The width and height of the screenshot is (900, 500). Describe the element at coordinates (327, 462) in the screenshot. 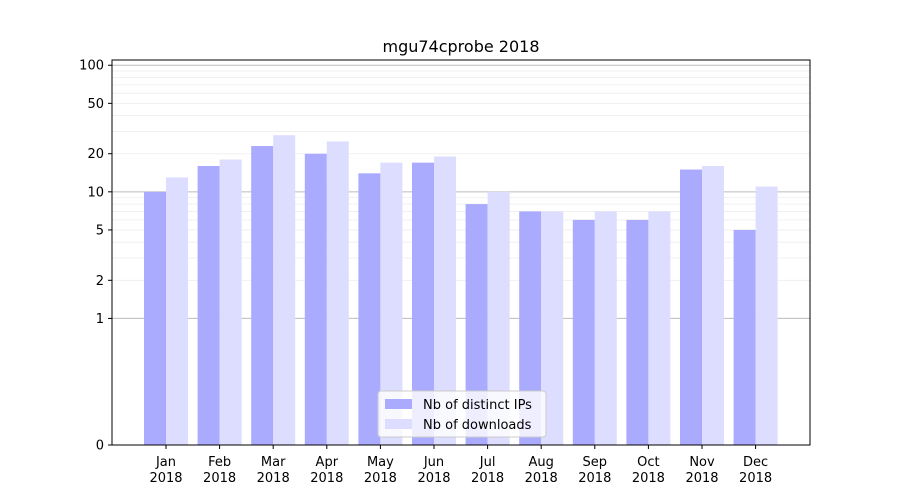

I see `x-tick-label-month: Apr` at that location.